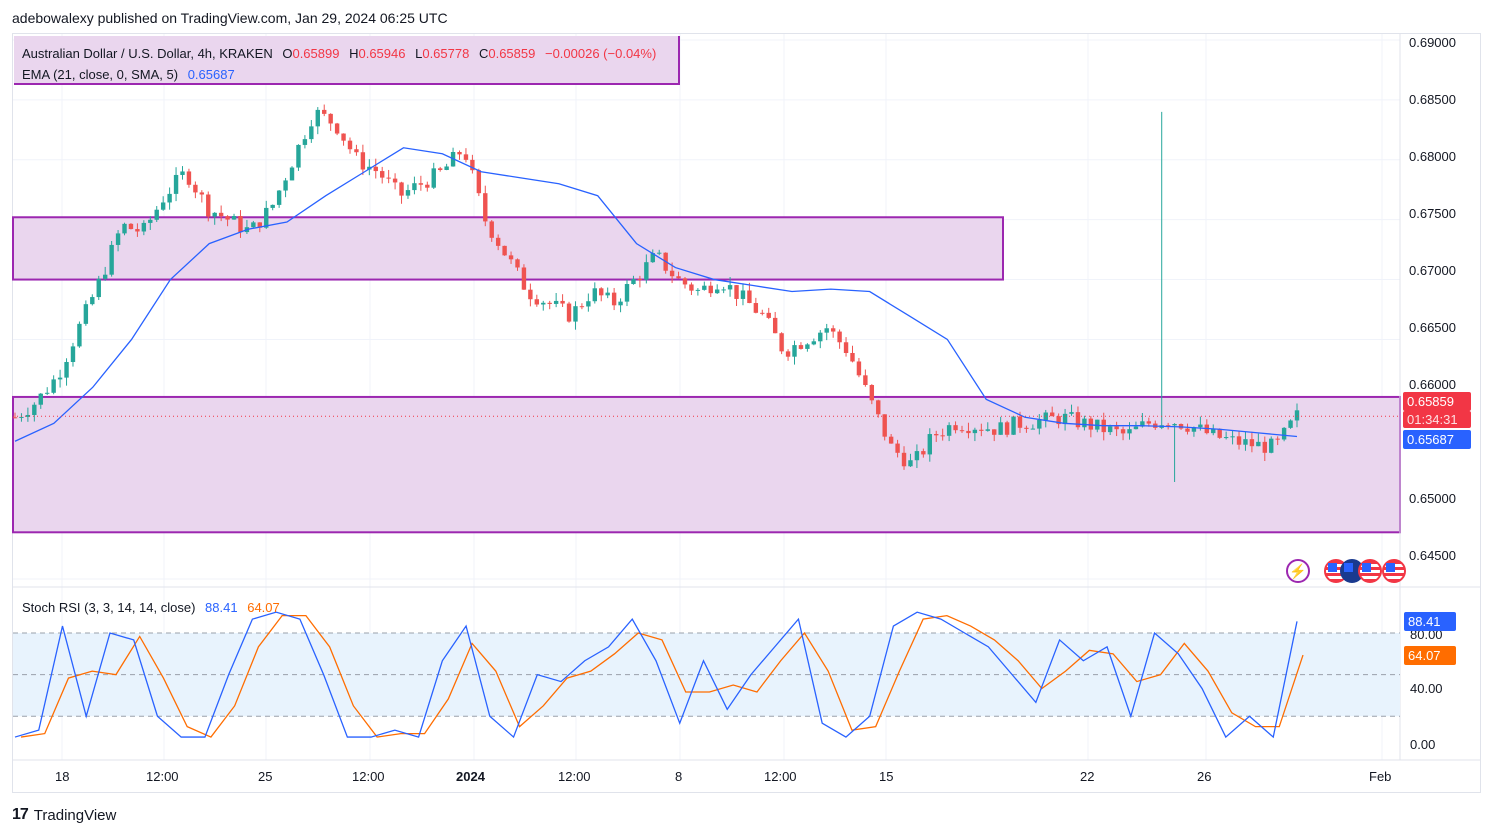 This screenshot has width=1494, height=838. I want to click on lightning-icon: ⚡, so click(1298, 571).